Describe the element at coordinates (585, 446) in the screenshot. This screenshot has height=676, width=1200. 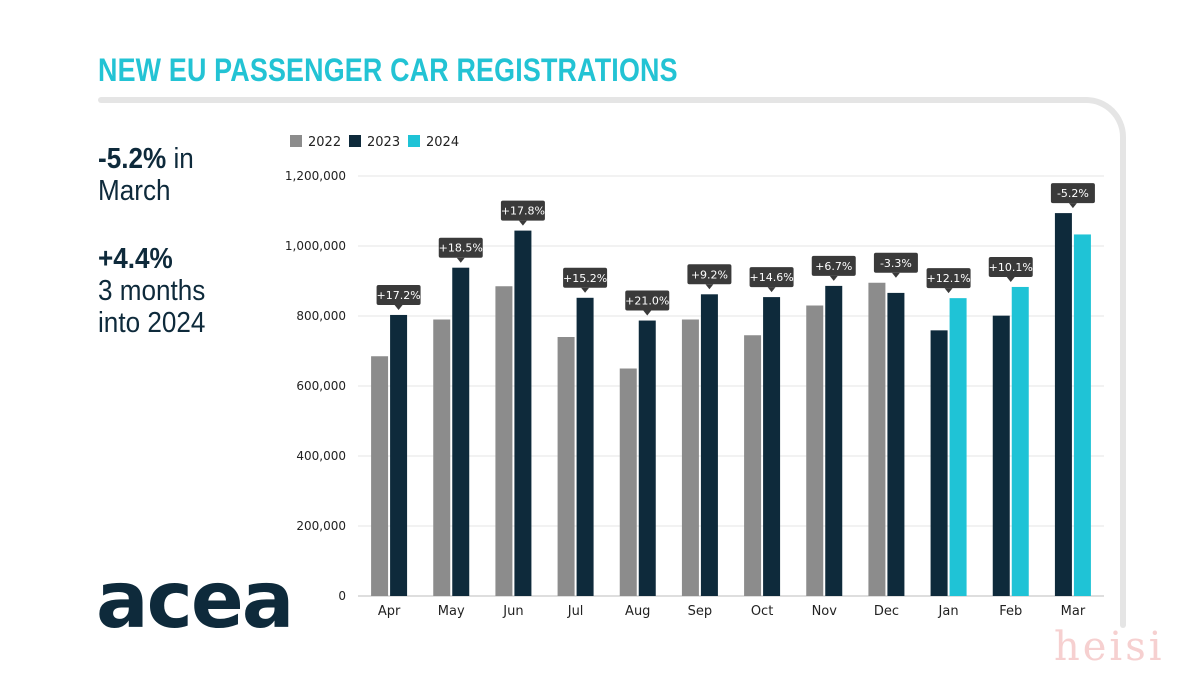
I see `bar-2023-jul` at that location.